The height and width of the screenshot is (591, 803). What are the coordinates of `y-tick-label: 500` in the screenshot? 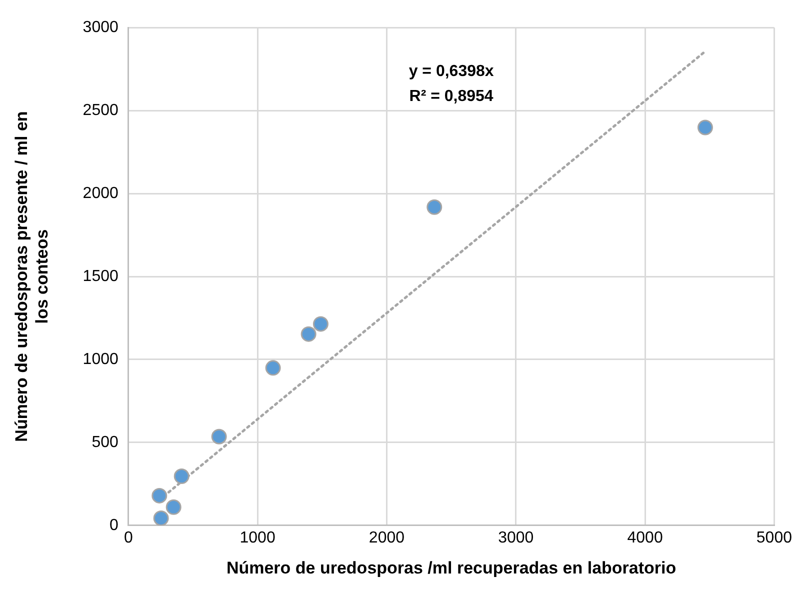 It's located at (105, 442).